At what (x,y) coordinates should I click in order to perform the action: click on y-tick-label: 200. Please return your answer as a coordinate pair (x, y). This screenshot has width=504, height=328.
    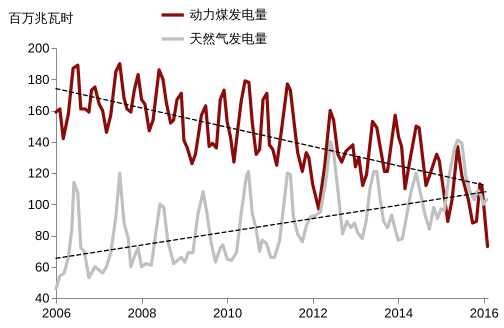
    Looking at the image, I should click on (39, 48).